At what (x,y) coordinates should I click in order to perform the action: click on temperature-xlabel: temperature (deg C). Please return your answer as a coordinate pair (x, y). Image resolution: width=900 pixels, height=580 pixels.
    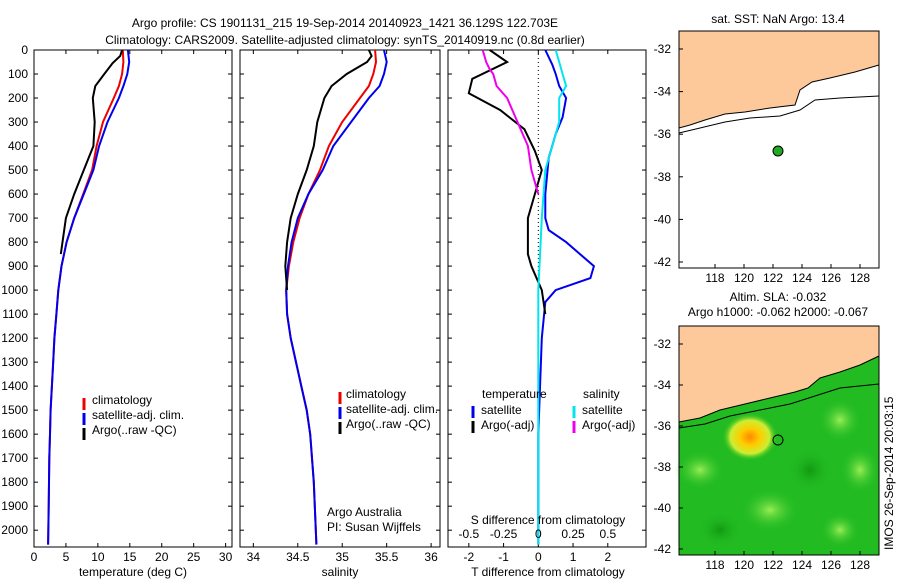
    Looking at the image, I should click on (133, 572).